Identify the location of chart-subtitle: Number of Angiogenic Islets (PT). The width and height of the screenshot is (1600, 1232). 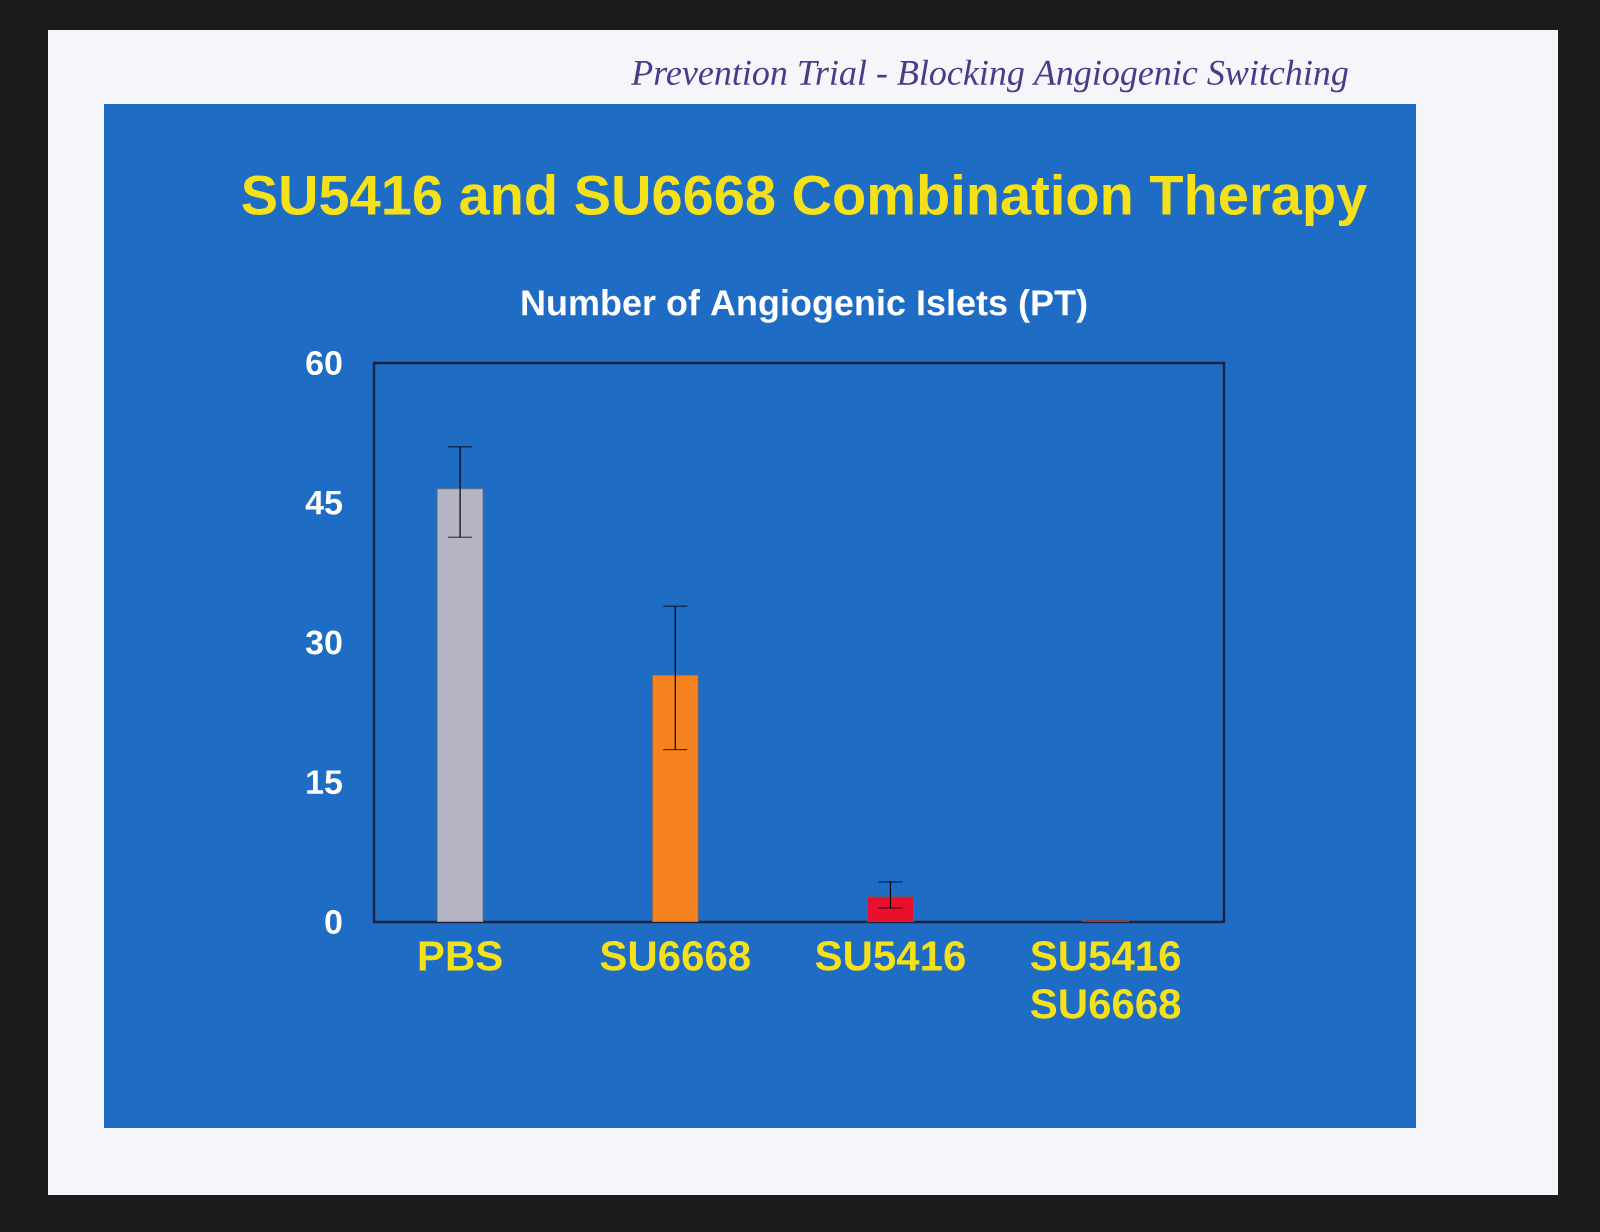
(804, 306).